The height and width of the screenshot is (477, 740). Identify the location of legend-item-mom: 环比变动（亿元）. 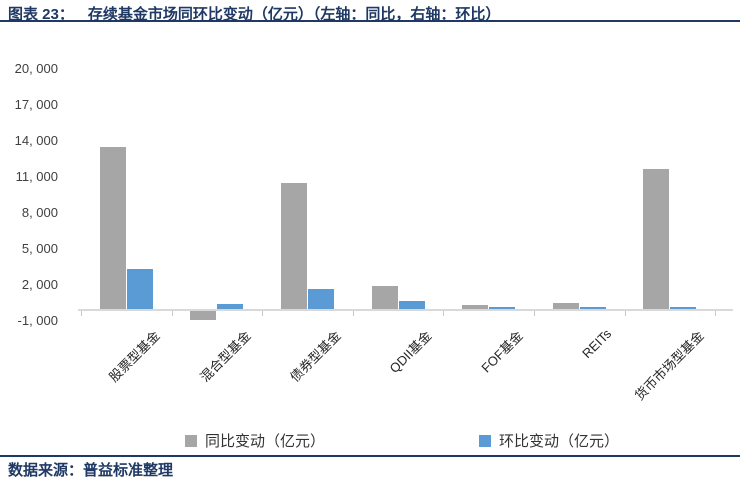
(549, 440).